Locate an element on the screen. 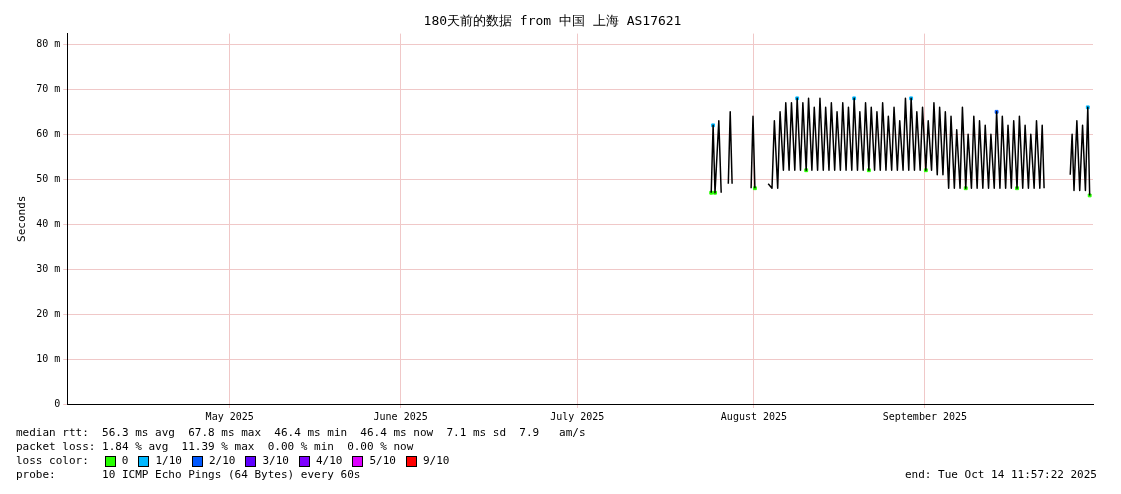  legend-label: 0 is located at coordinates (125, 461).